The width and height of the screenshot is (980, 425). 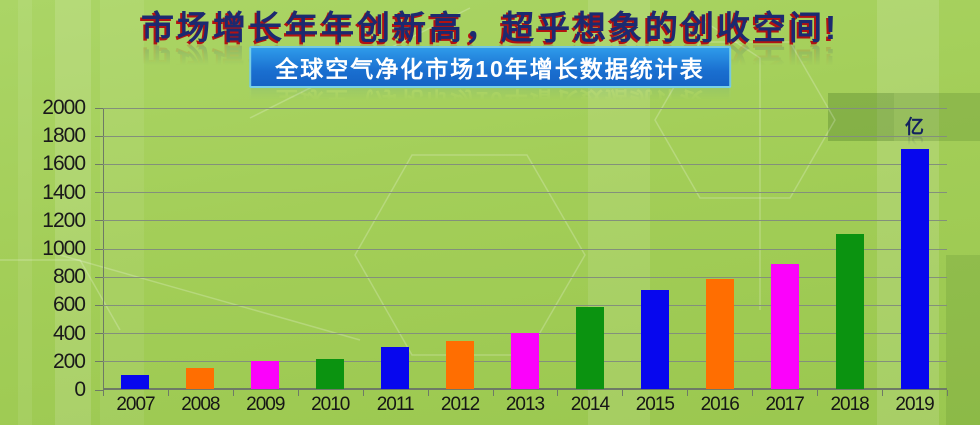 I want to click on y-tick-label: 200, so click(x=69, y=361).